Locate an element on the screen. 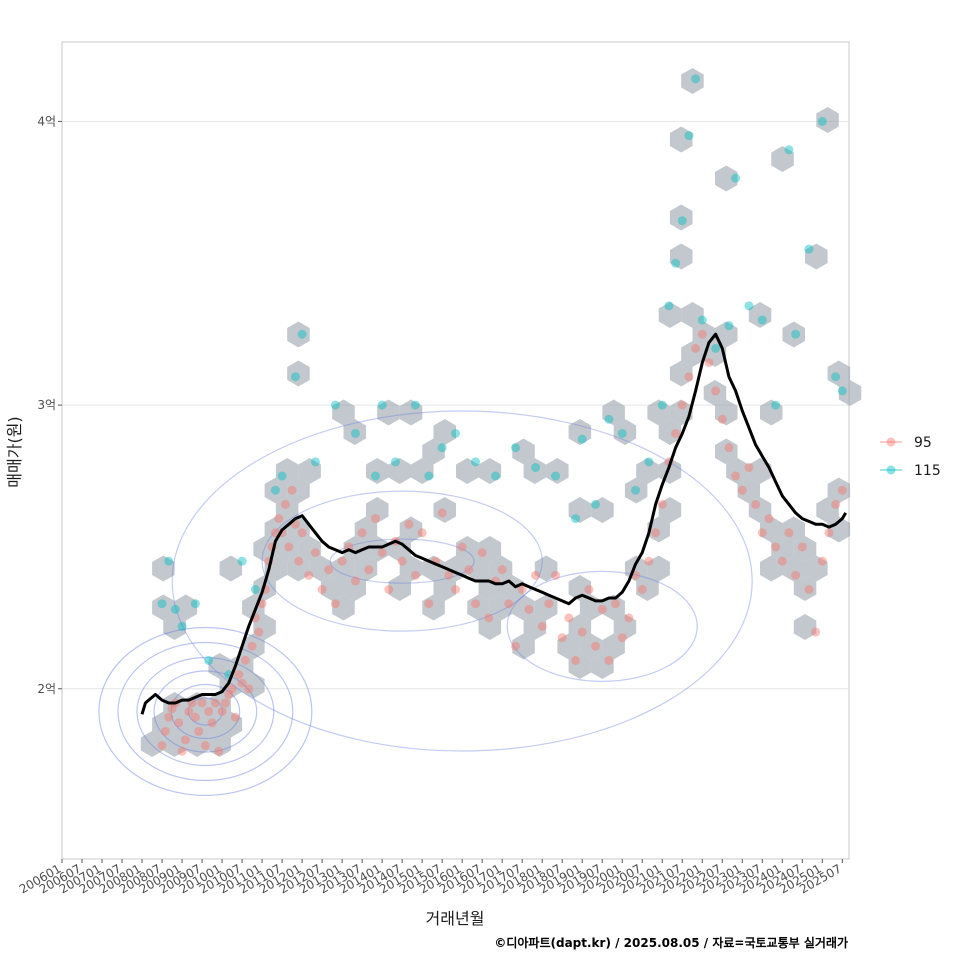  legend-label: 95 is located at coordinates (923, 443).